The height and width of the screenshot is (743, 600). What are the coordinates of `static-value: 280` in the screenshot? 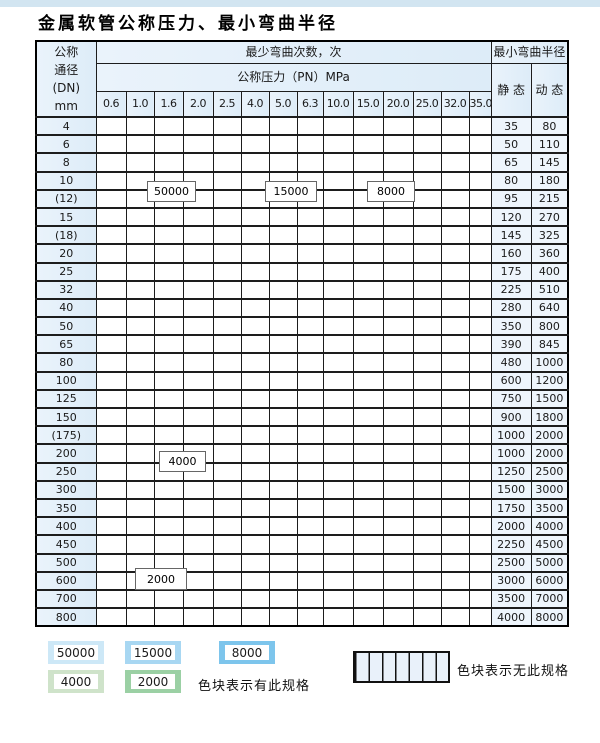 It's located at (511, 308).